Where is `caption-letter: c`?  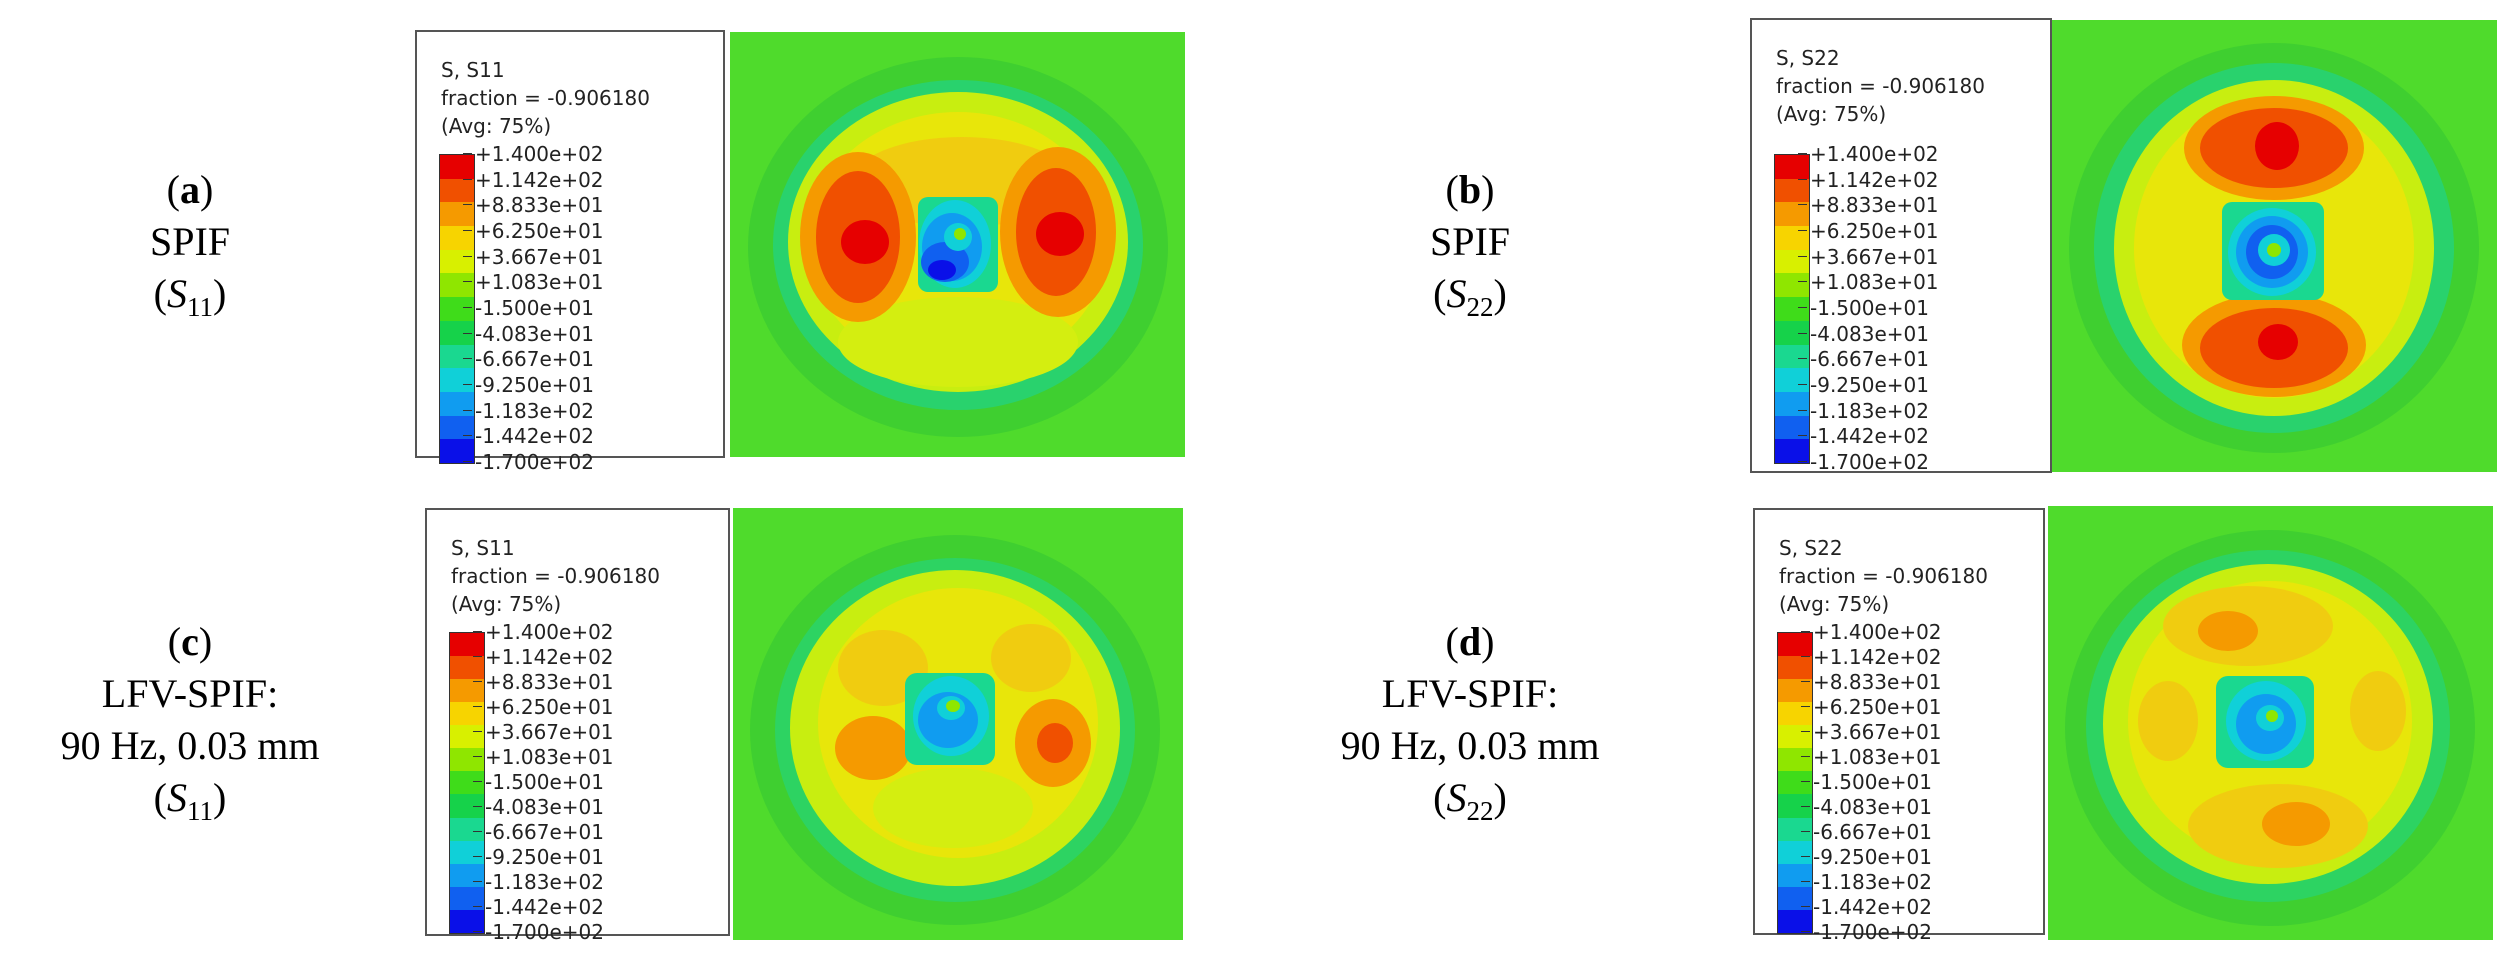
caption-letter: c is located at coordinates (190, 641).